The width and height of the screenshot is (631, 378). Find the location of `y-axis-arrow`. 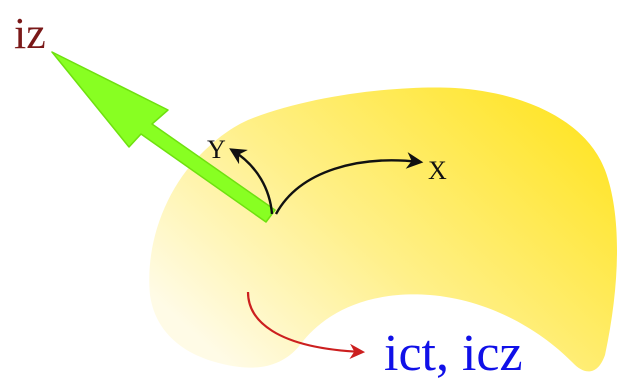

y-axis-arrow is located at coordinates (251, 181).